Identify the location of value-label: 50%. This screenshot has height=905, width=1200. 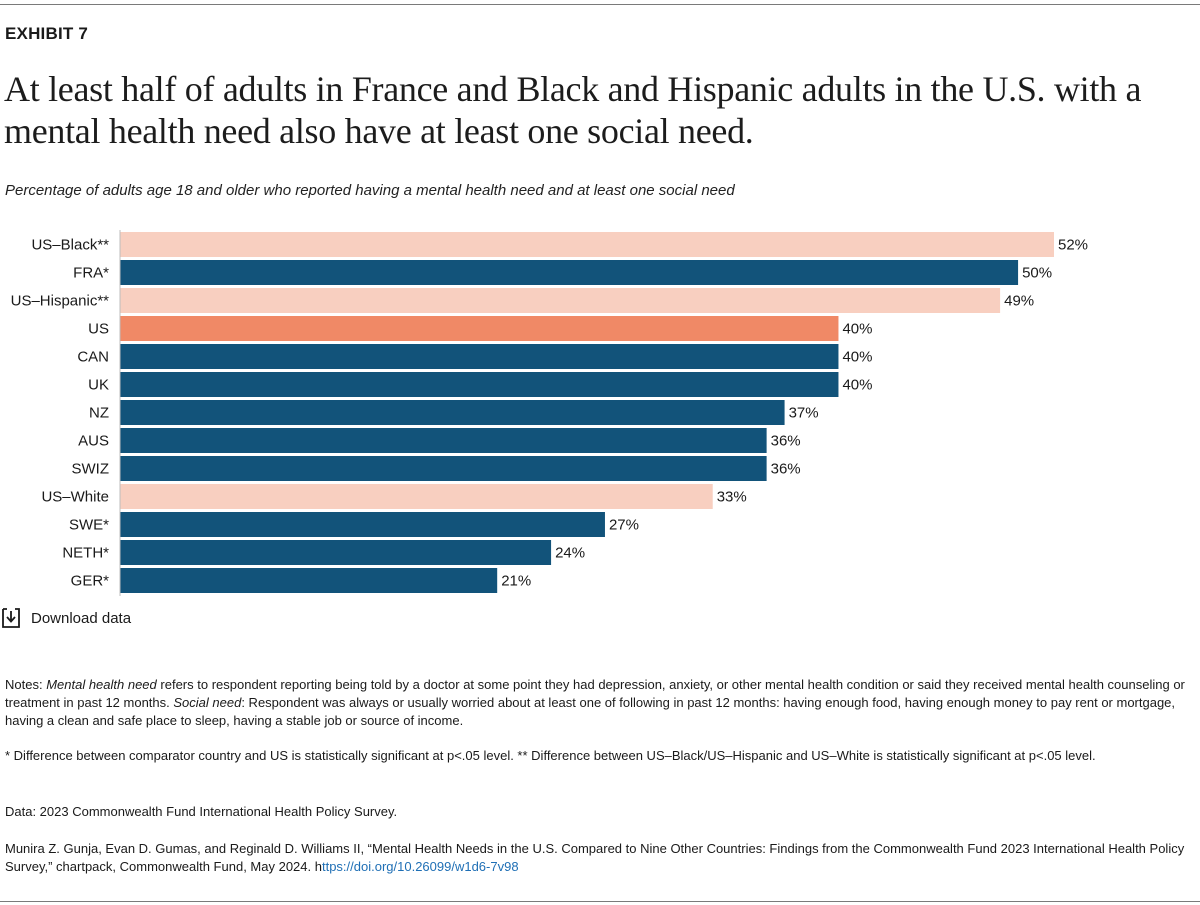
(1037, 273).